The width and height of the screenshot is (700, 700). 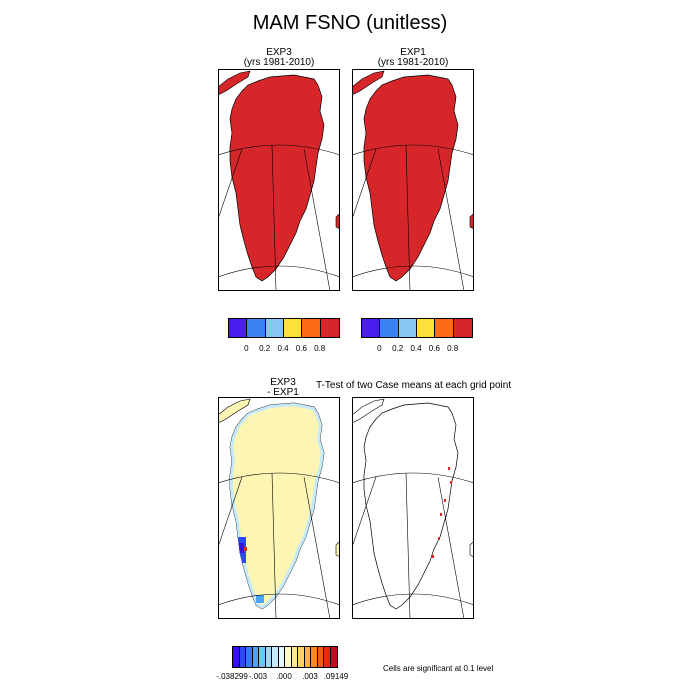 I want to click on panel-title-diff-line2: - EXP1, so click(x=283, y=392).